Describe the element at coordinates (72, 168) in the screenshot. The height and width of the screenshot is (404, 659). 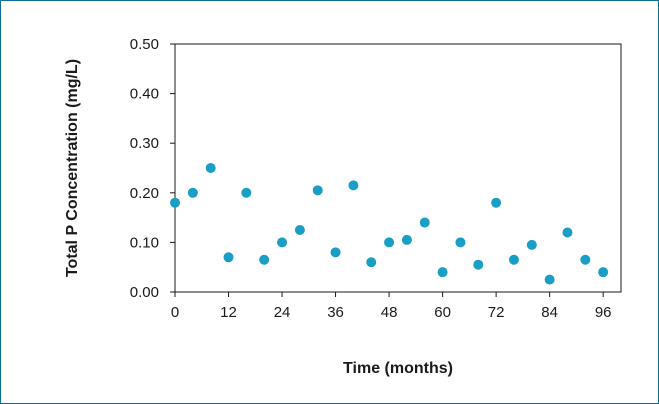
I see `y-axis-title: Total P Concentration (mg/L)` at that location.